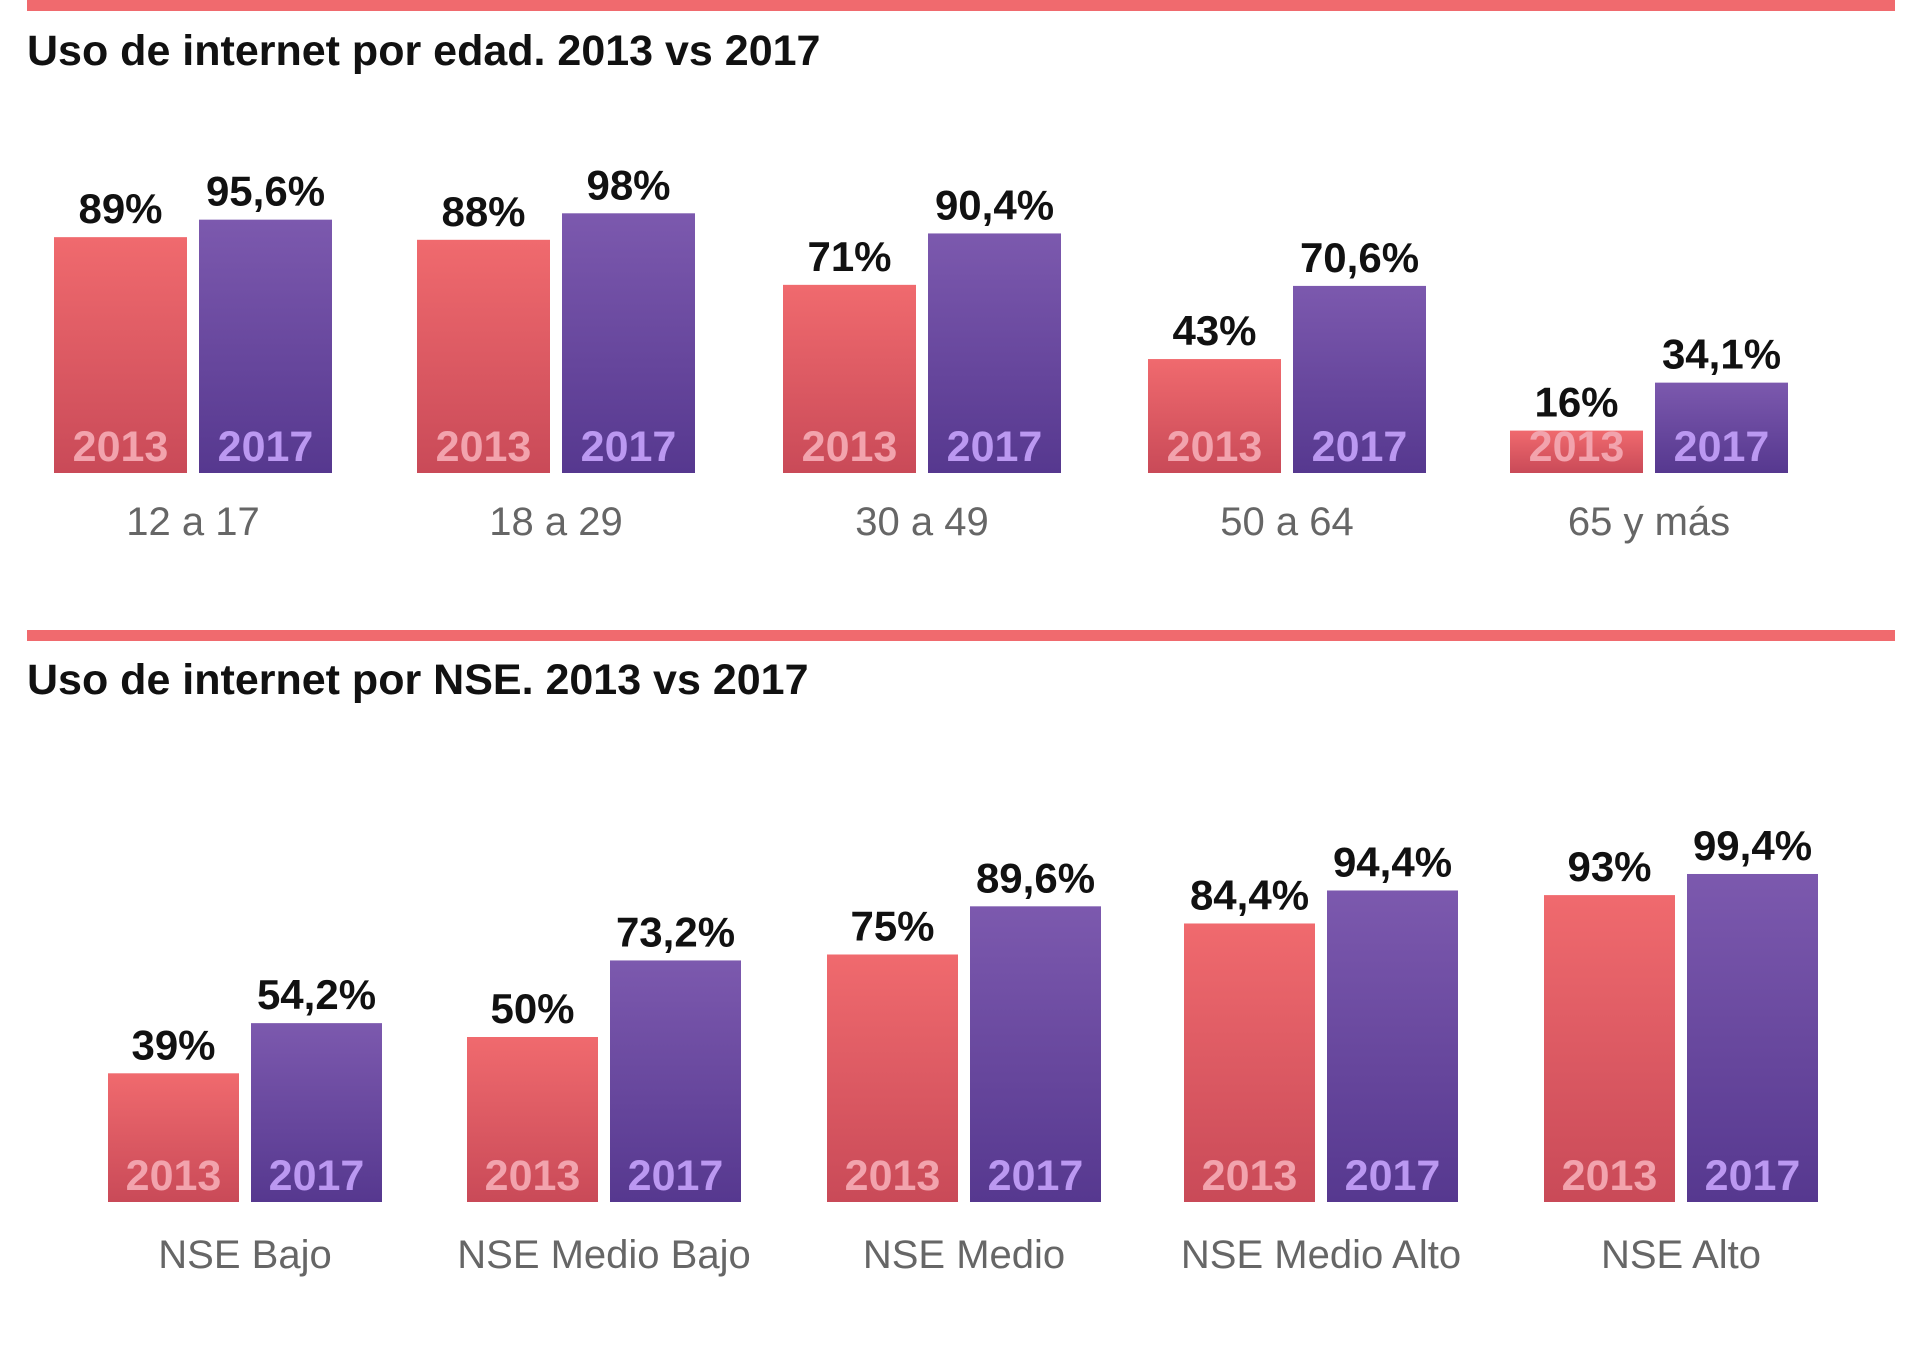 Image resolution: width=1920 pixels, height=1345 pixels. What do you see at coordinates (555, 522) in the screenshot?
I see `category-label: 18 a 29` at bounding box center [555, 522].